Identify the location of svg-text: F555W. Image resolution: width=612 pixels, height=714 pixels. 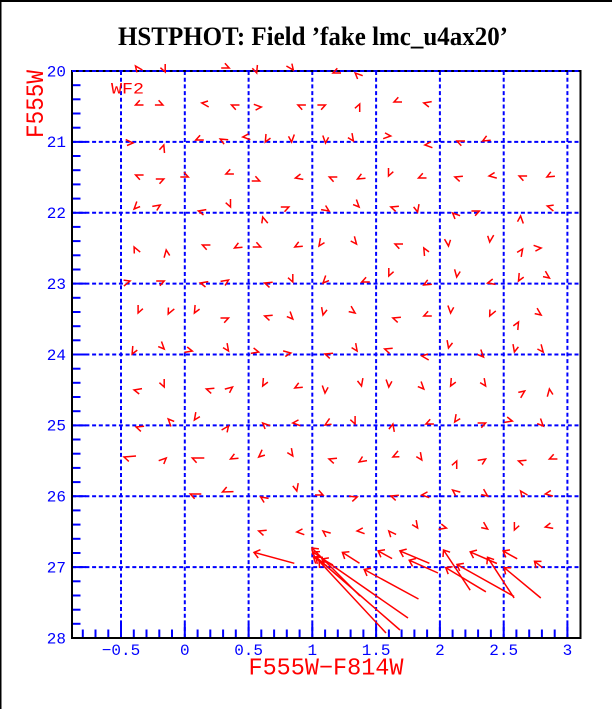
(36, 104).